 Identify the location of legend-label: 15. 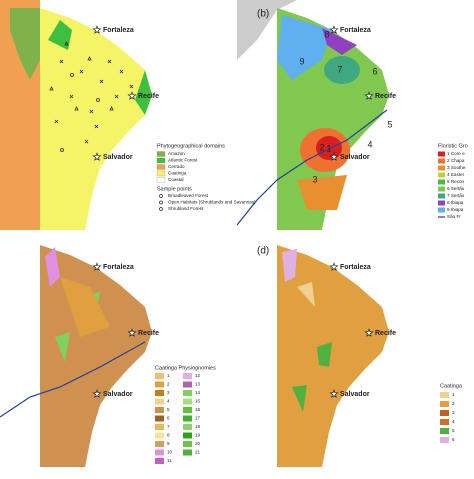
(198, 401).